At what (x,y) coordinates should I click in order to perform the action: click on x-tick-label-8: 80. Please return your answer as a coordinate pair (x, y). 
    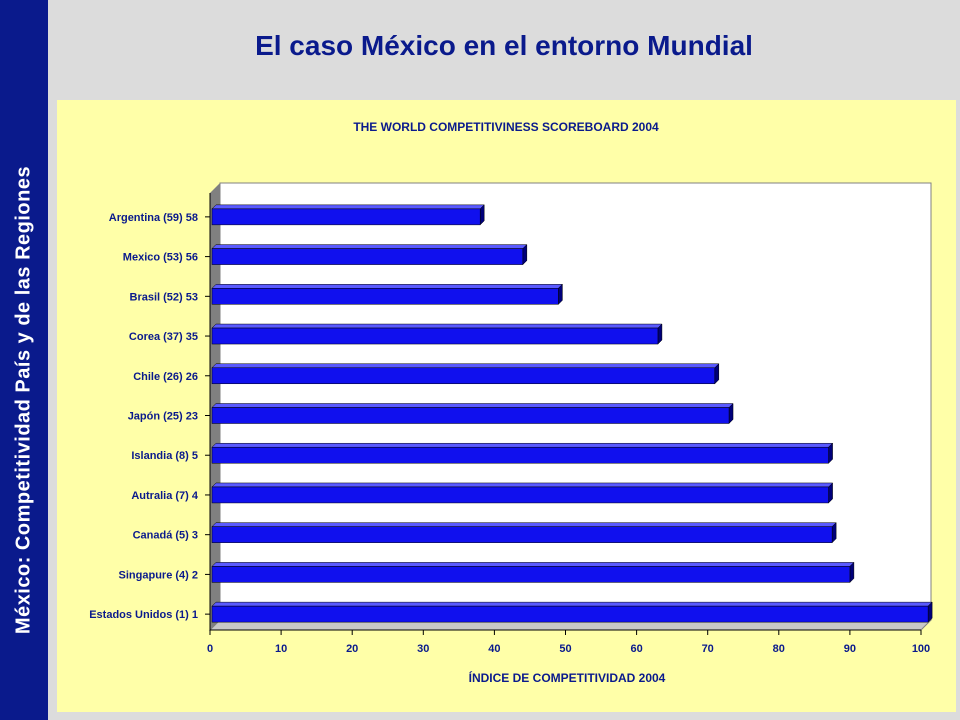
    Looking at the image, I should click on (779, 649).